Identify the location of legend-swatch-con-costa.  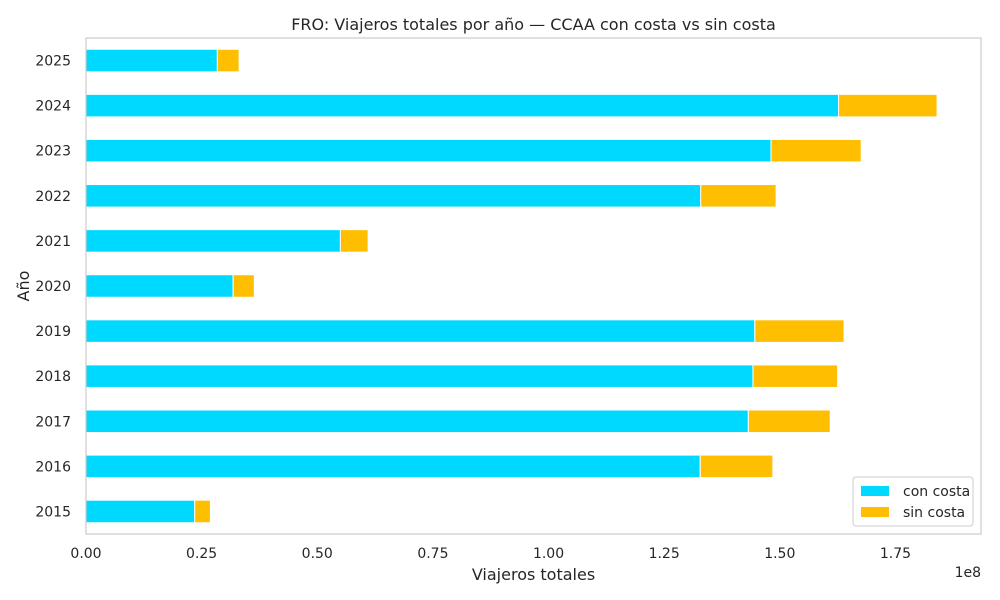
(875, 491).